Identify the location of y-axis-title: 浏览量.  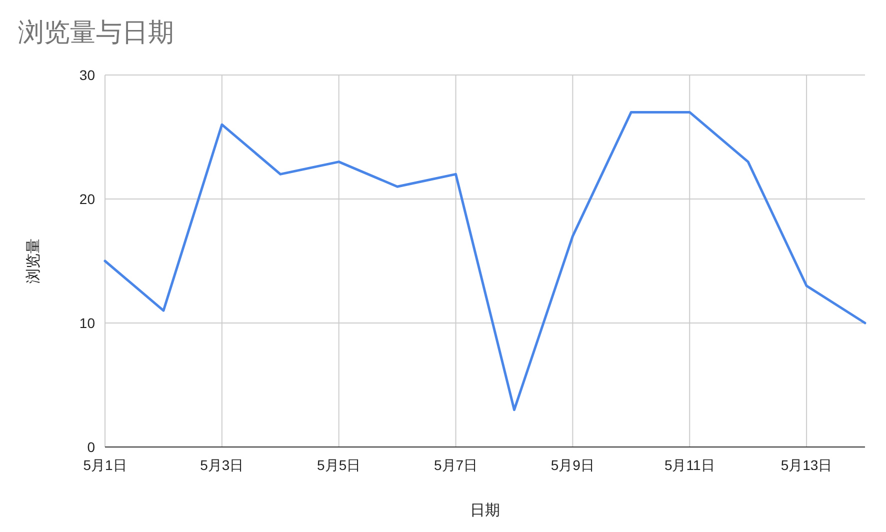
(33, 261).